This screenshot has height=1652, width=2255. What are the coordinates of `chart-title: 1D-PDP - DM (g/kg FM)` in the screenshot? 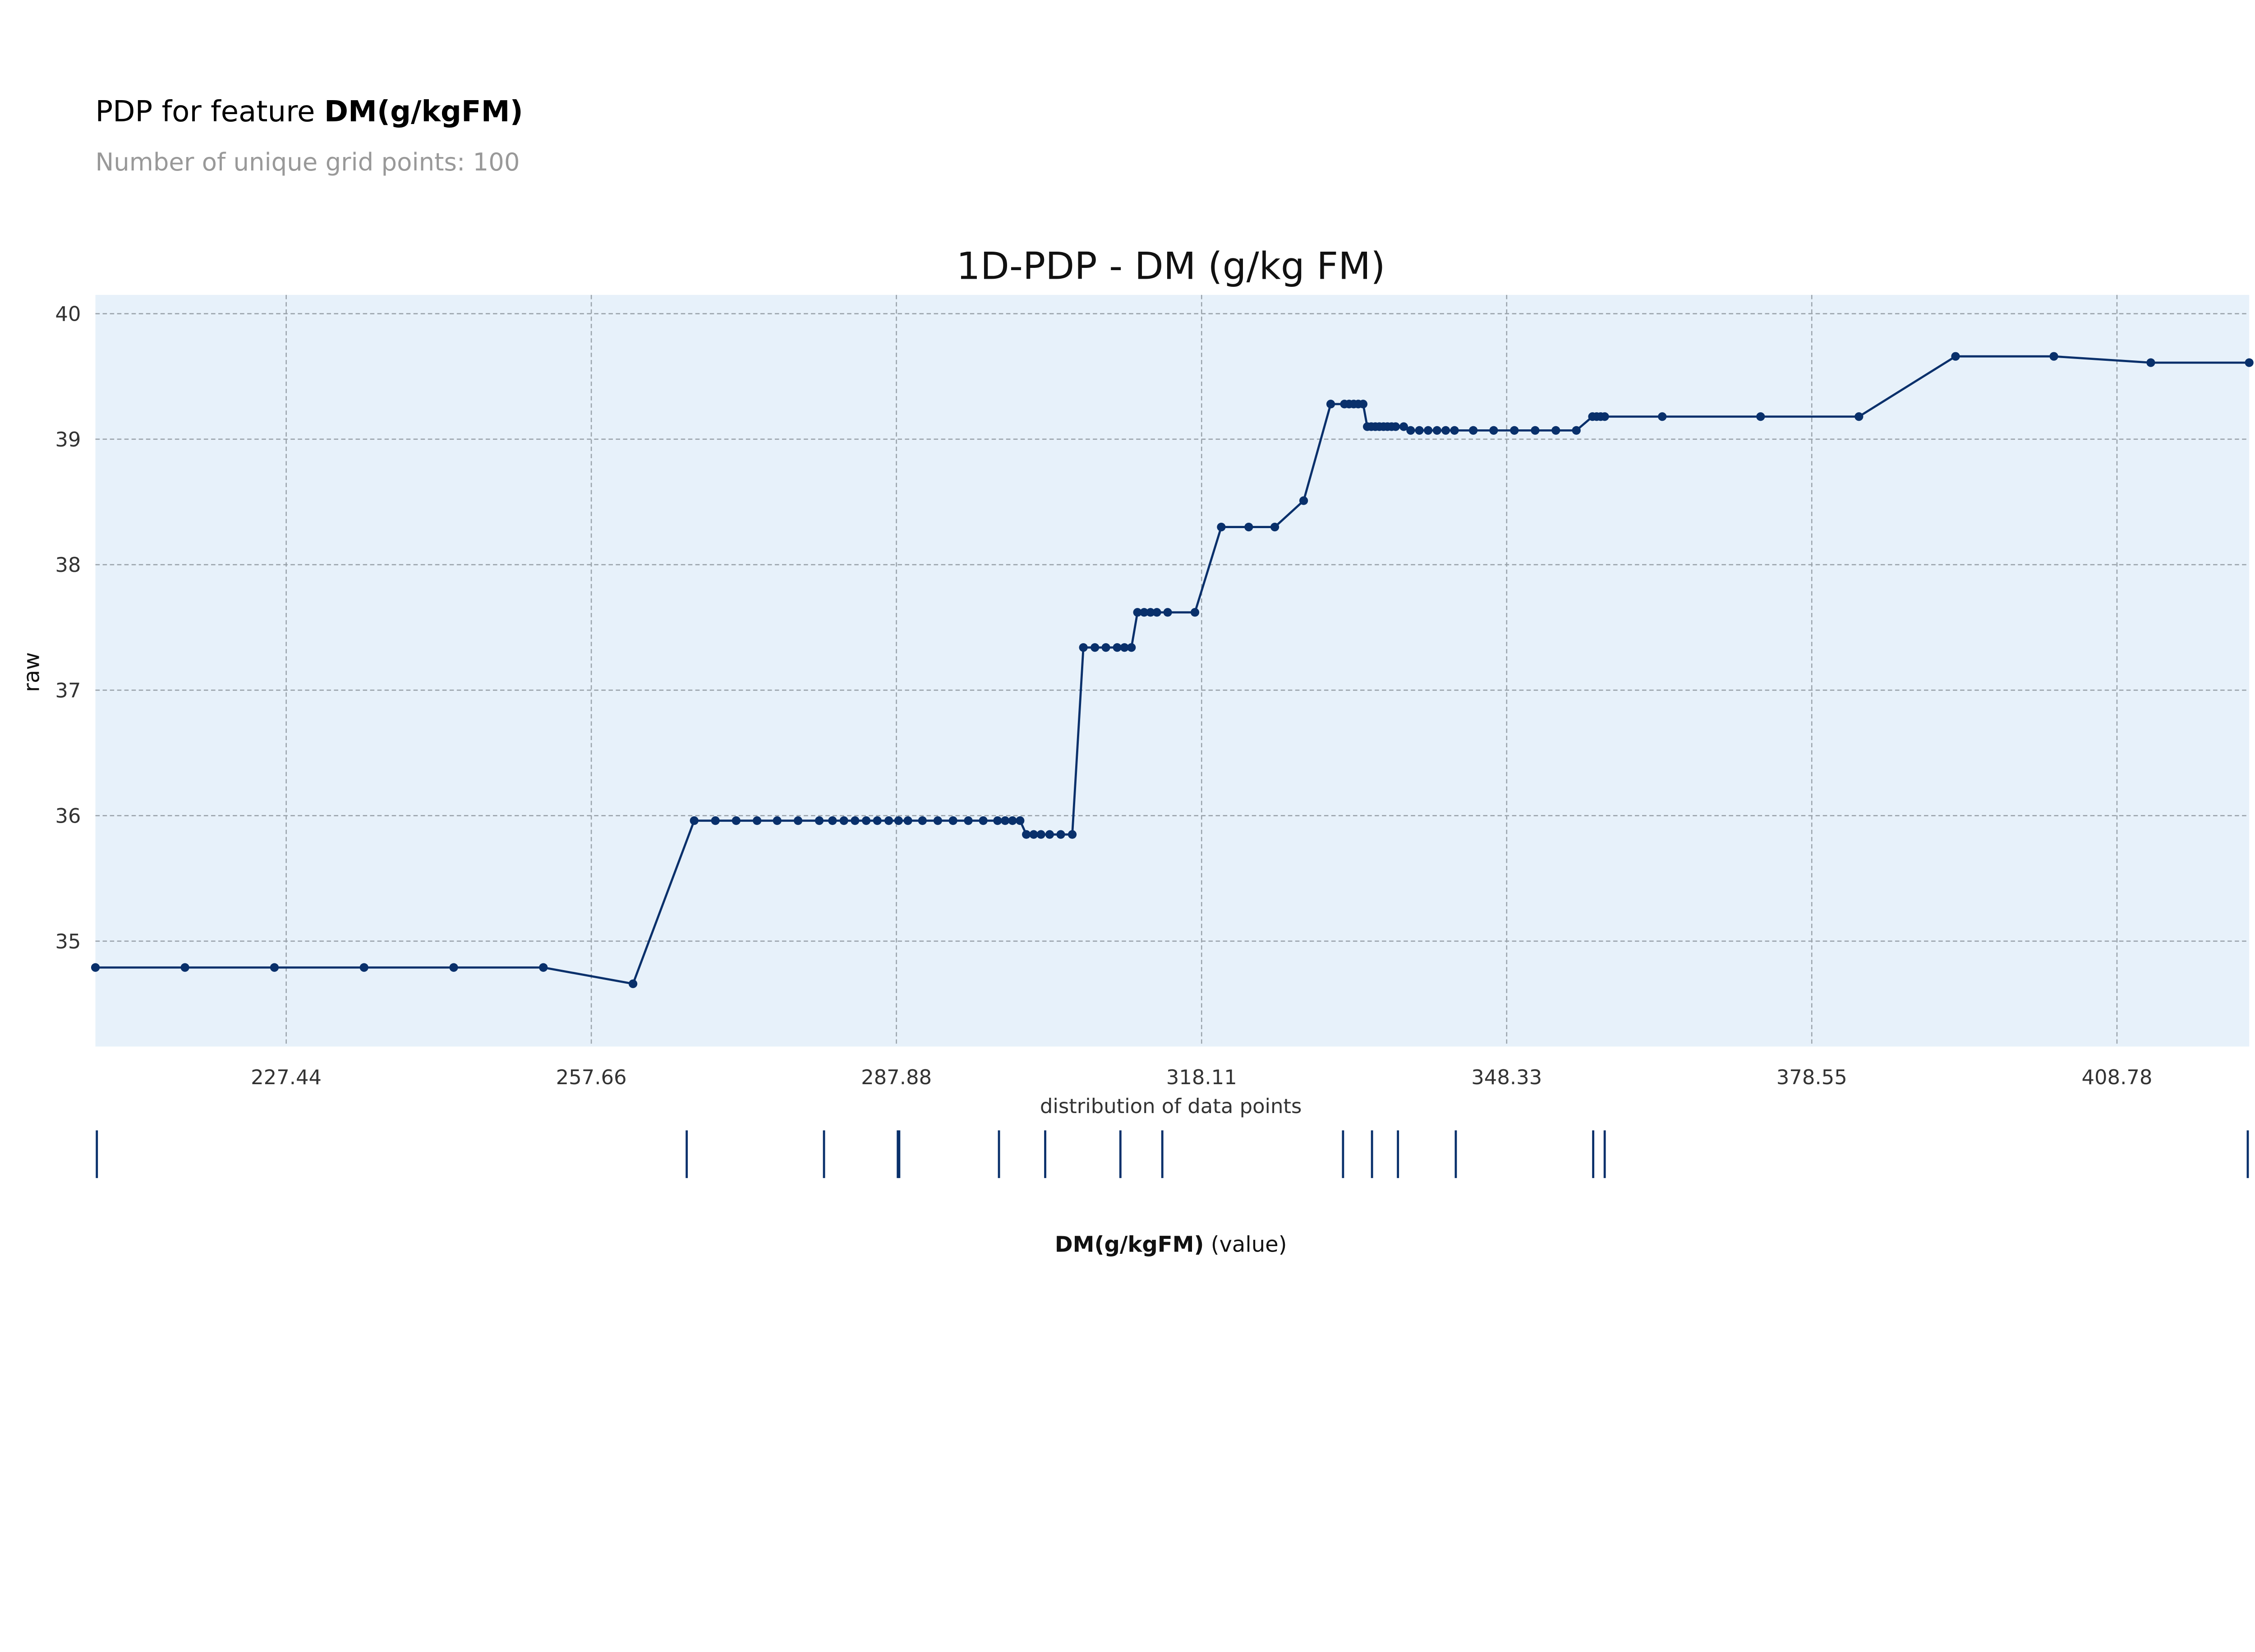 It's located at (1171, 266).